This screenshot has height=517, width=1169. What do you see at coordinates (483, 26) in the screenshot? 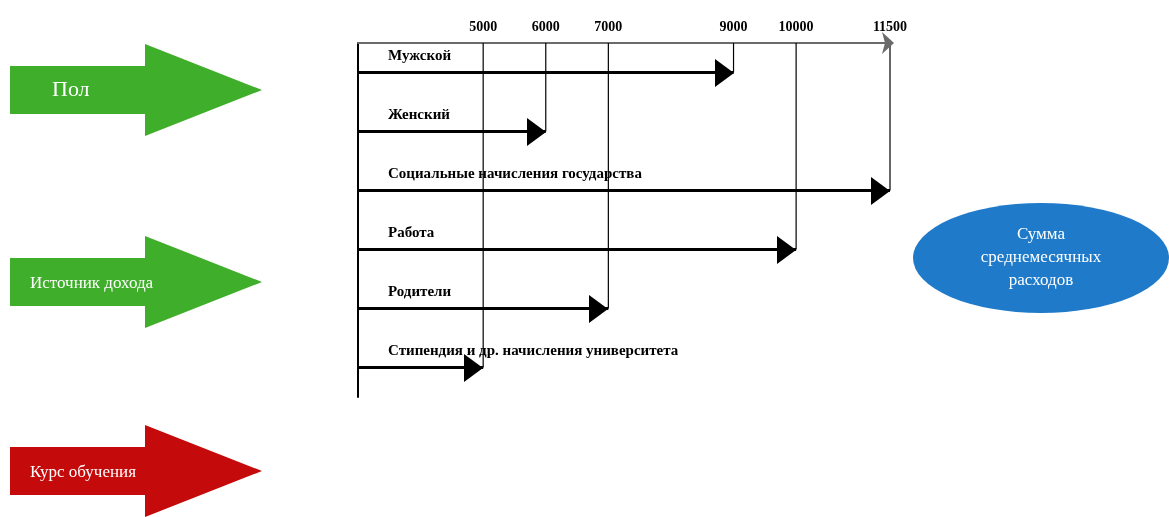
I see `x-tick-label: 5000` at bounding box center [483, 26].